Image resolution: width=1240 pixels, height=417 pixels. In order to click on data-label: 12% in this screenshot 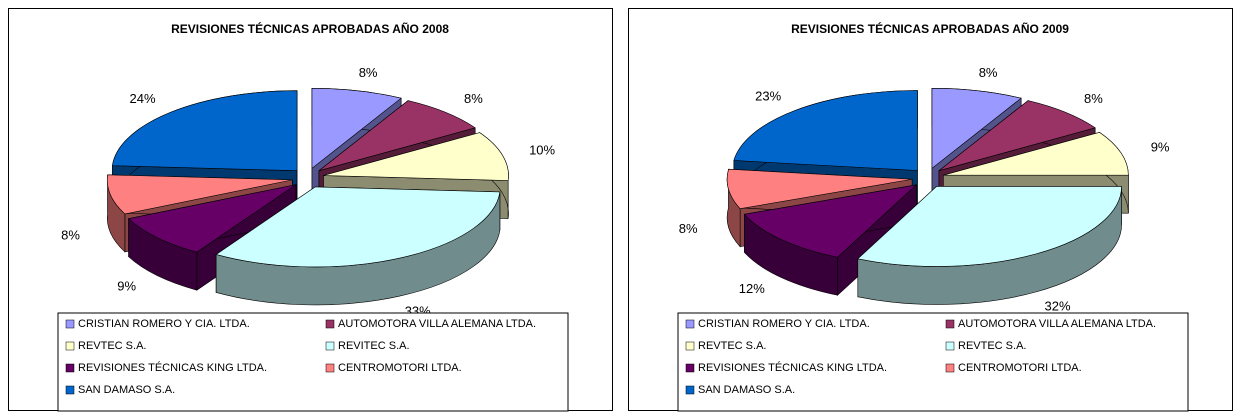, I will do `click(752, 288)`.